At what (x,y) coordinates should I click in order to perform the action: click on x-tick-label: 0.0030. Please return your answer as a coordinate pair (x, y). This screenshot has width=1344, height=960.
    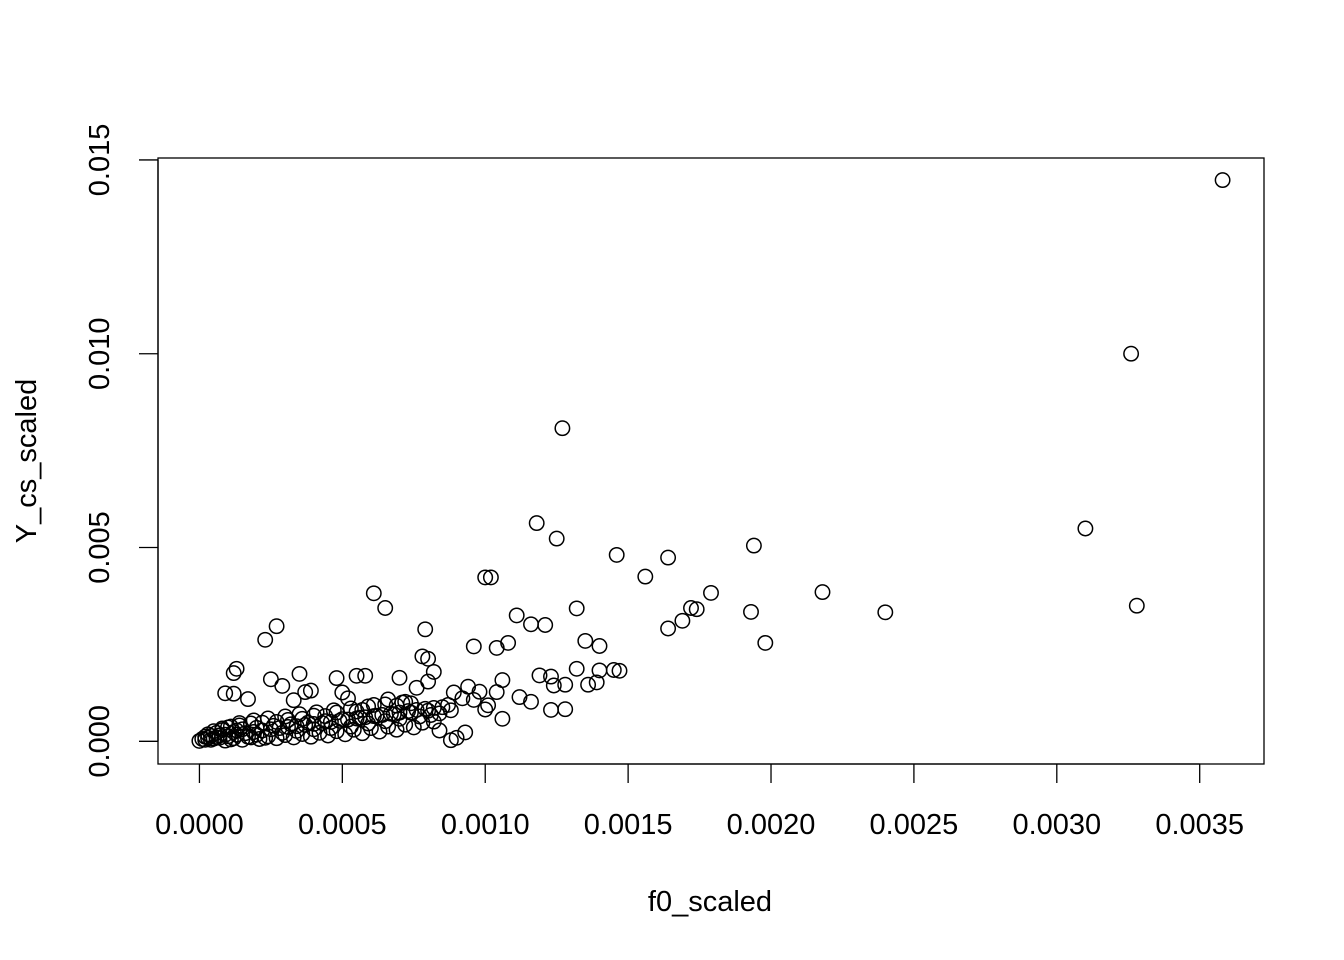
    Looking at the image, I should click on (1056, 825).